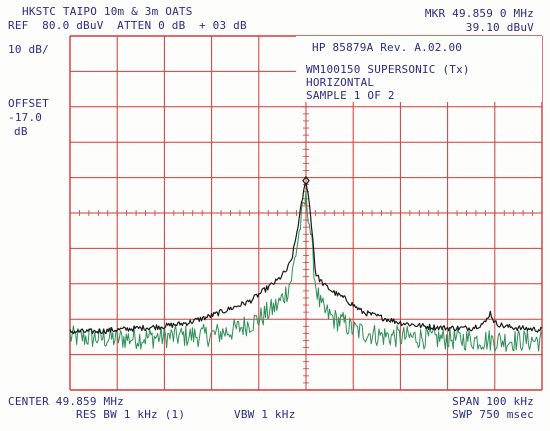 Image resolution: width=550 pixels, height=431 pixels. What do you see at coordinates (28, 103) in the screenshot?
I see `offset-label: OFFSET` at bounding box center [28, 103].